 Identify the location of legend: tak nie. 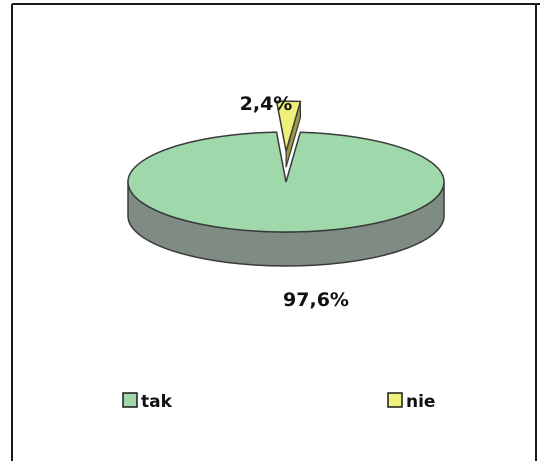
(278, 402).